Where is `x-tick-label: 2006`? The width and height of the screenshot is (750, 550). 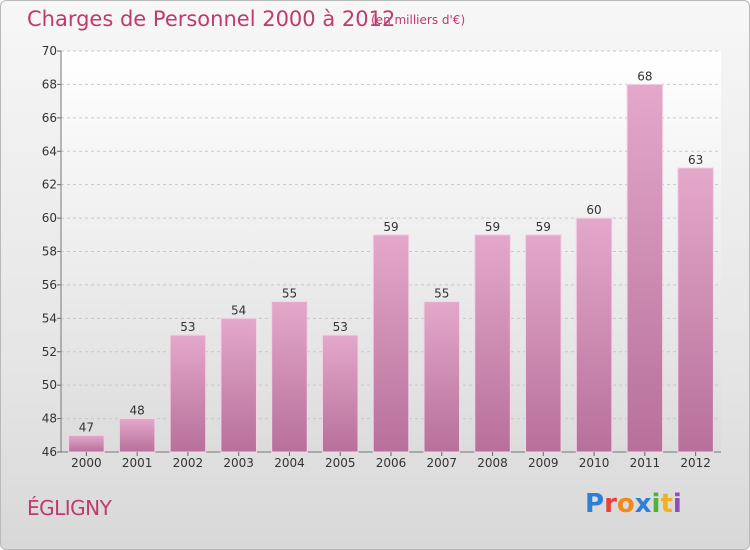
x-tick-label: 2006 is located at coordinates (391, 463).